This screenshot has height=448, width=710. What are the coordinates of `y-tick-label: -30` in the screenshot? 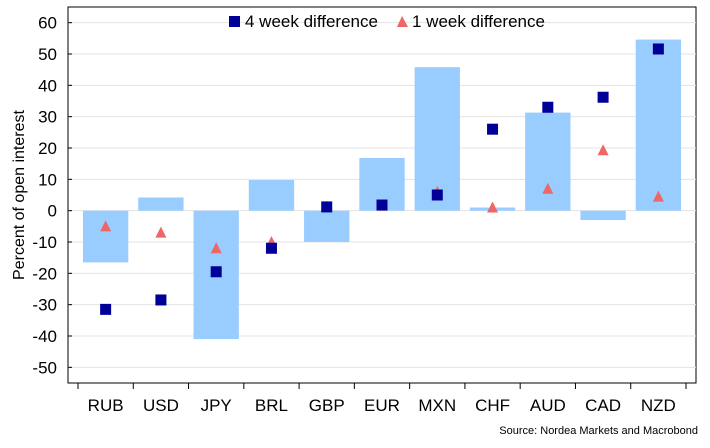 It's located at (44, 305).